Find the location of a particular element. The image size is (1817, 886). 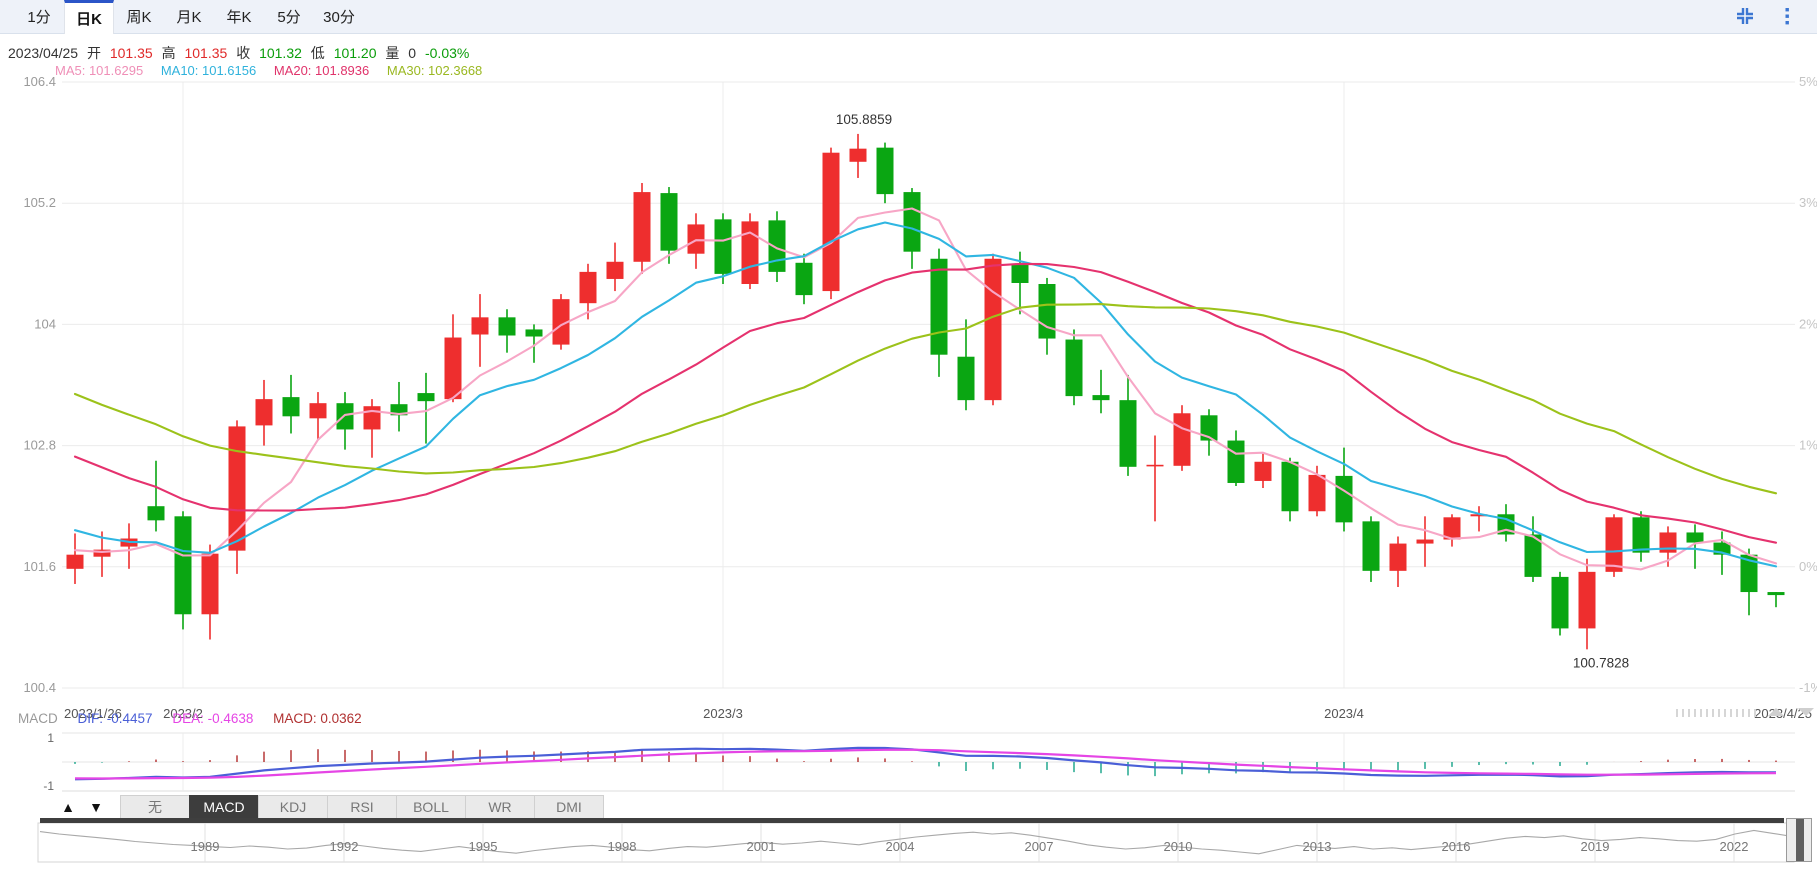

high-value: 101.35 is located at coordinates (206, 53).